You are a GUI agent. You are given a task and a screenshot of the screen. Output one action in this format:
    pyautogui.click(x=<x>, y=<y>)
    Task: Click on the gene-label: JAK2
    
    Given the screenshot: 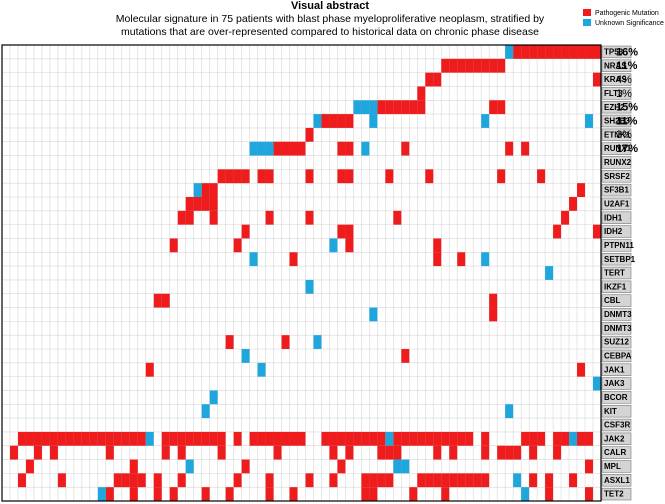 What is the action you would take?
    pyautogui.click(x=614, y=438)
    